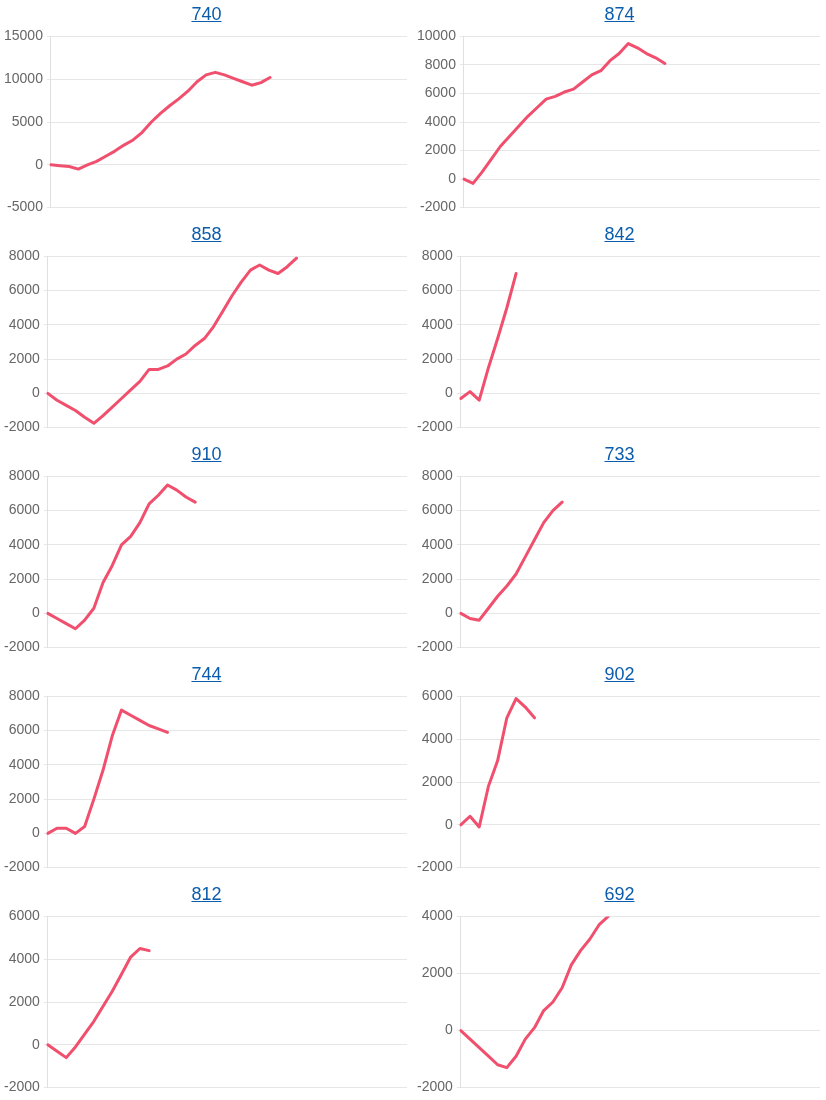  What do you see at coordinates (619, 234) in the screenshot?
I see `chart-title: 842` at bounding box center [619, 234].